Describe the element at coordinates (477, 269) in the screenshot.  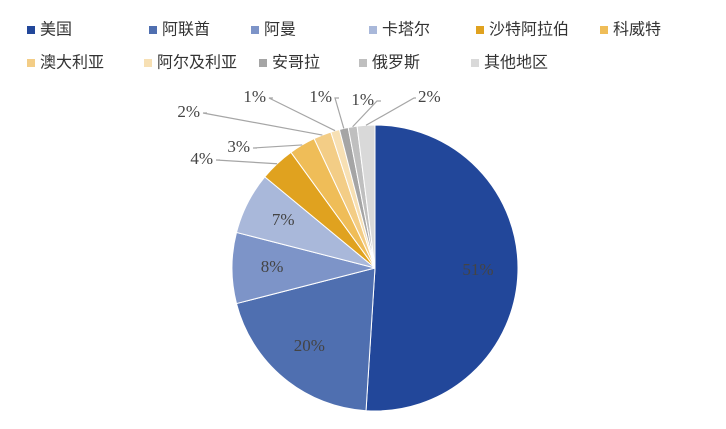
I see `value-label: 51%` at that location.